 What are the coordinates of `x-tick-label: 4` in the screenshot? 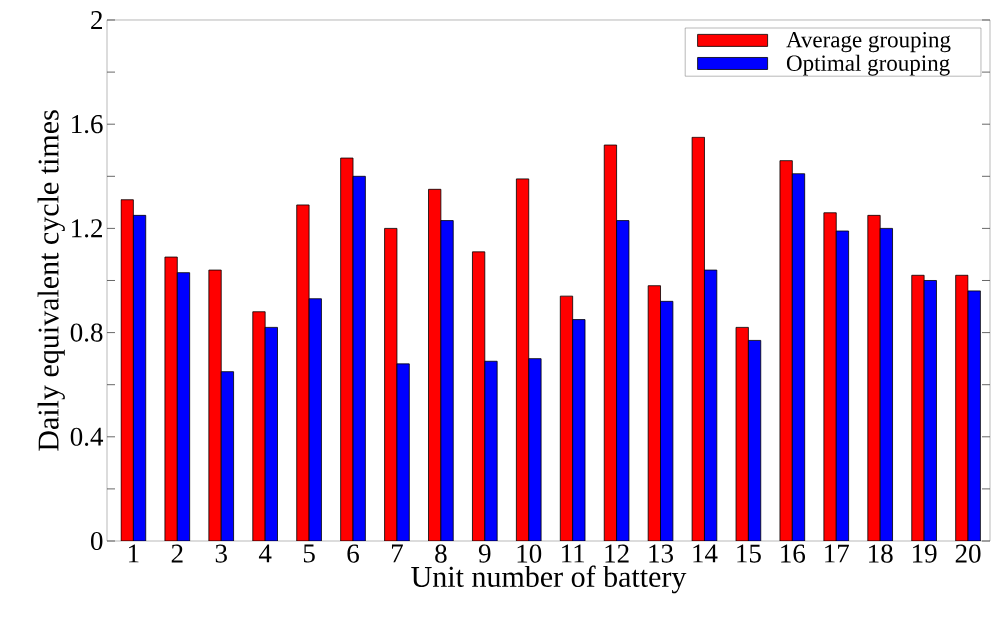 It's located at (265, 553).